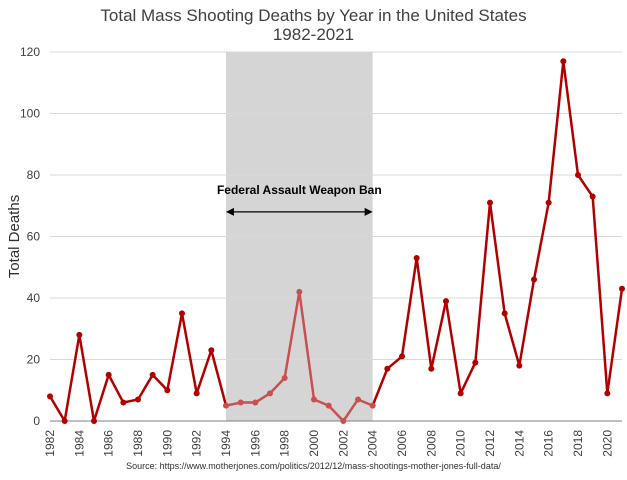 This screenshot has width=627, height=480. Describe the element at coordinates (109, 443) in the screenshot. I see `x-tick-label: 1986` at that location.